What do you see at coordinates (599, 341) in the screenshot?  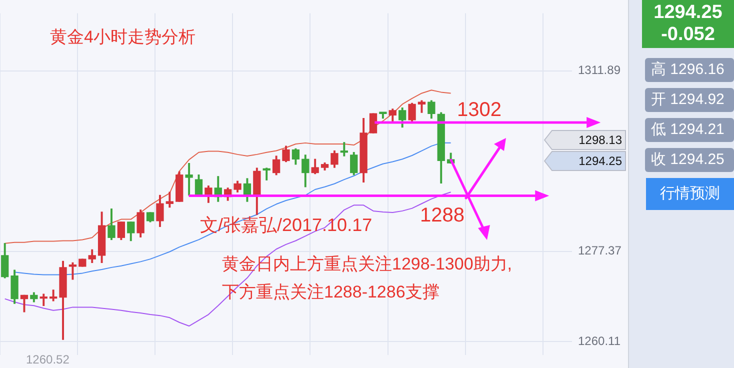 I see `y-tick-label: 1260.11` at bounding box center [599, 341].